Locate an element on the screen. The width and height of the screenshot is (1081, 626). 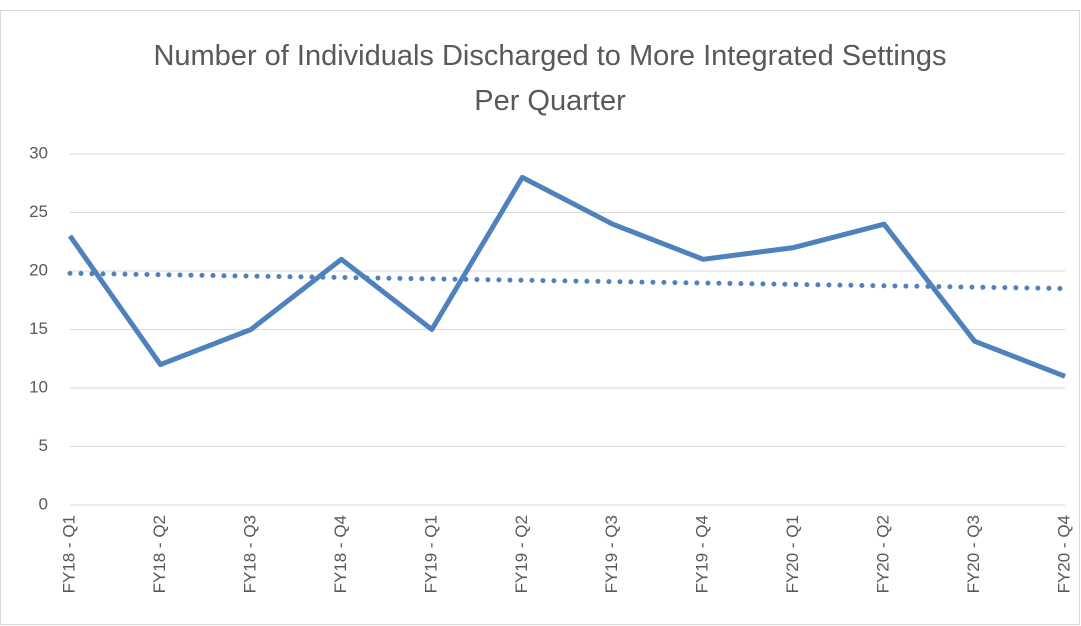
x-tick-label: FY18 - Q3 is located at coordinates (249, 554).